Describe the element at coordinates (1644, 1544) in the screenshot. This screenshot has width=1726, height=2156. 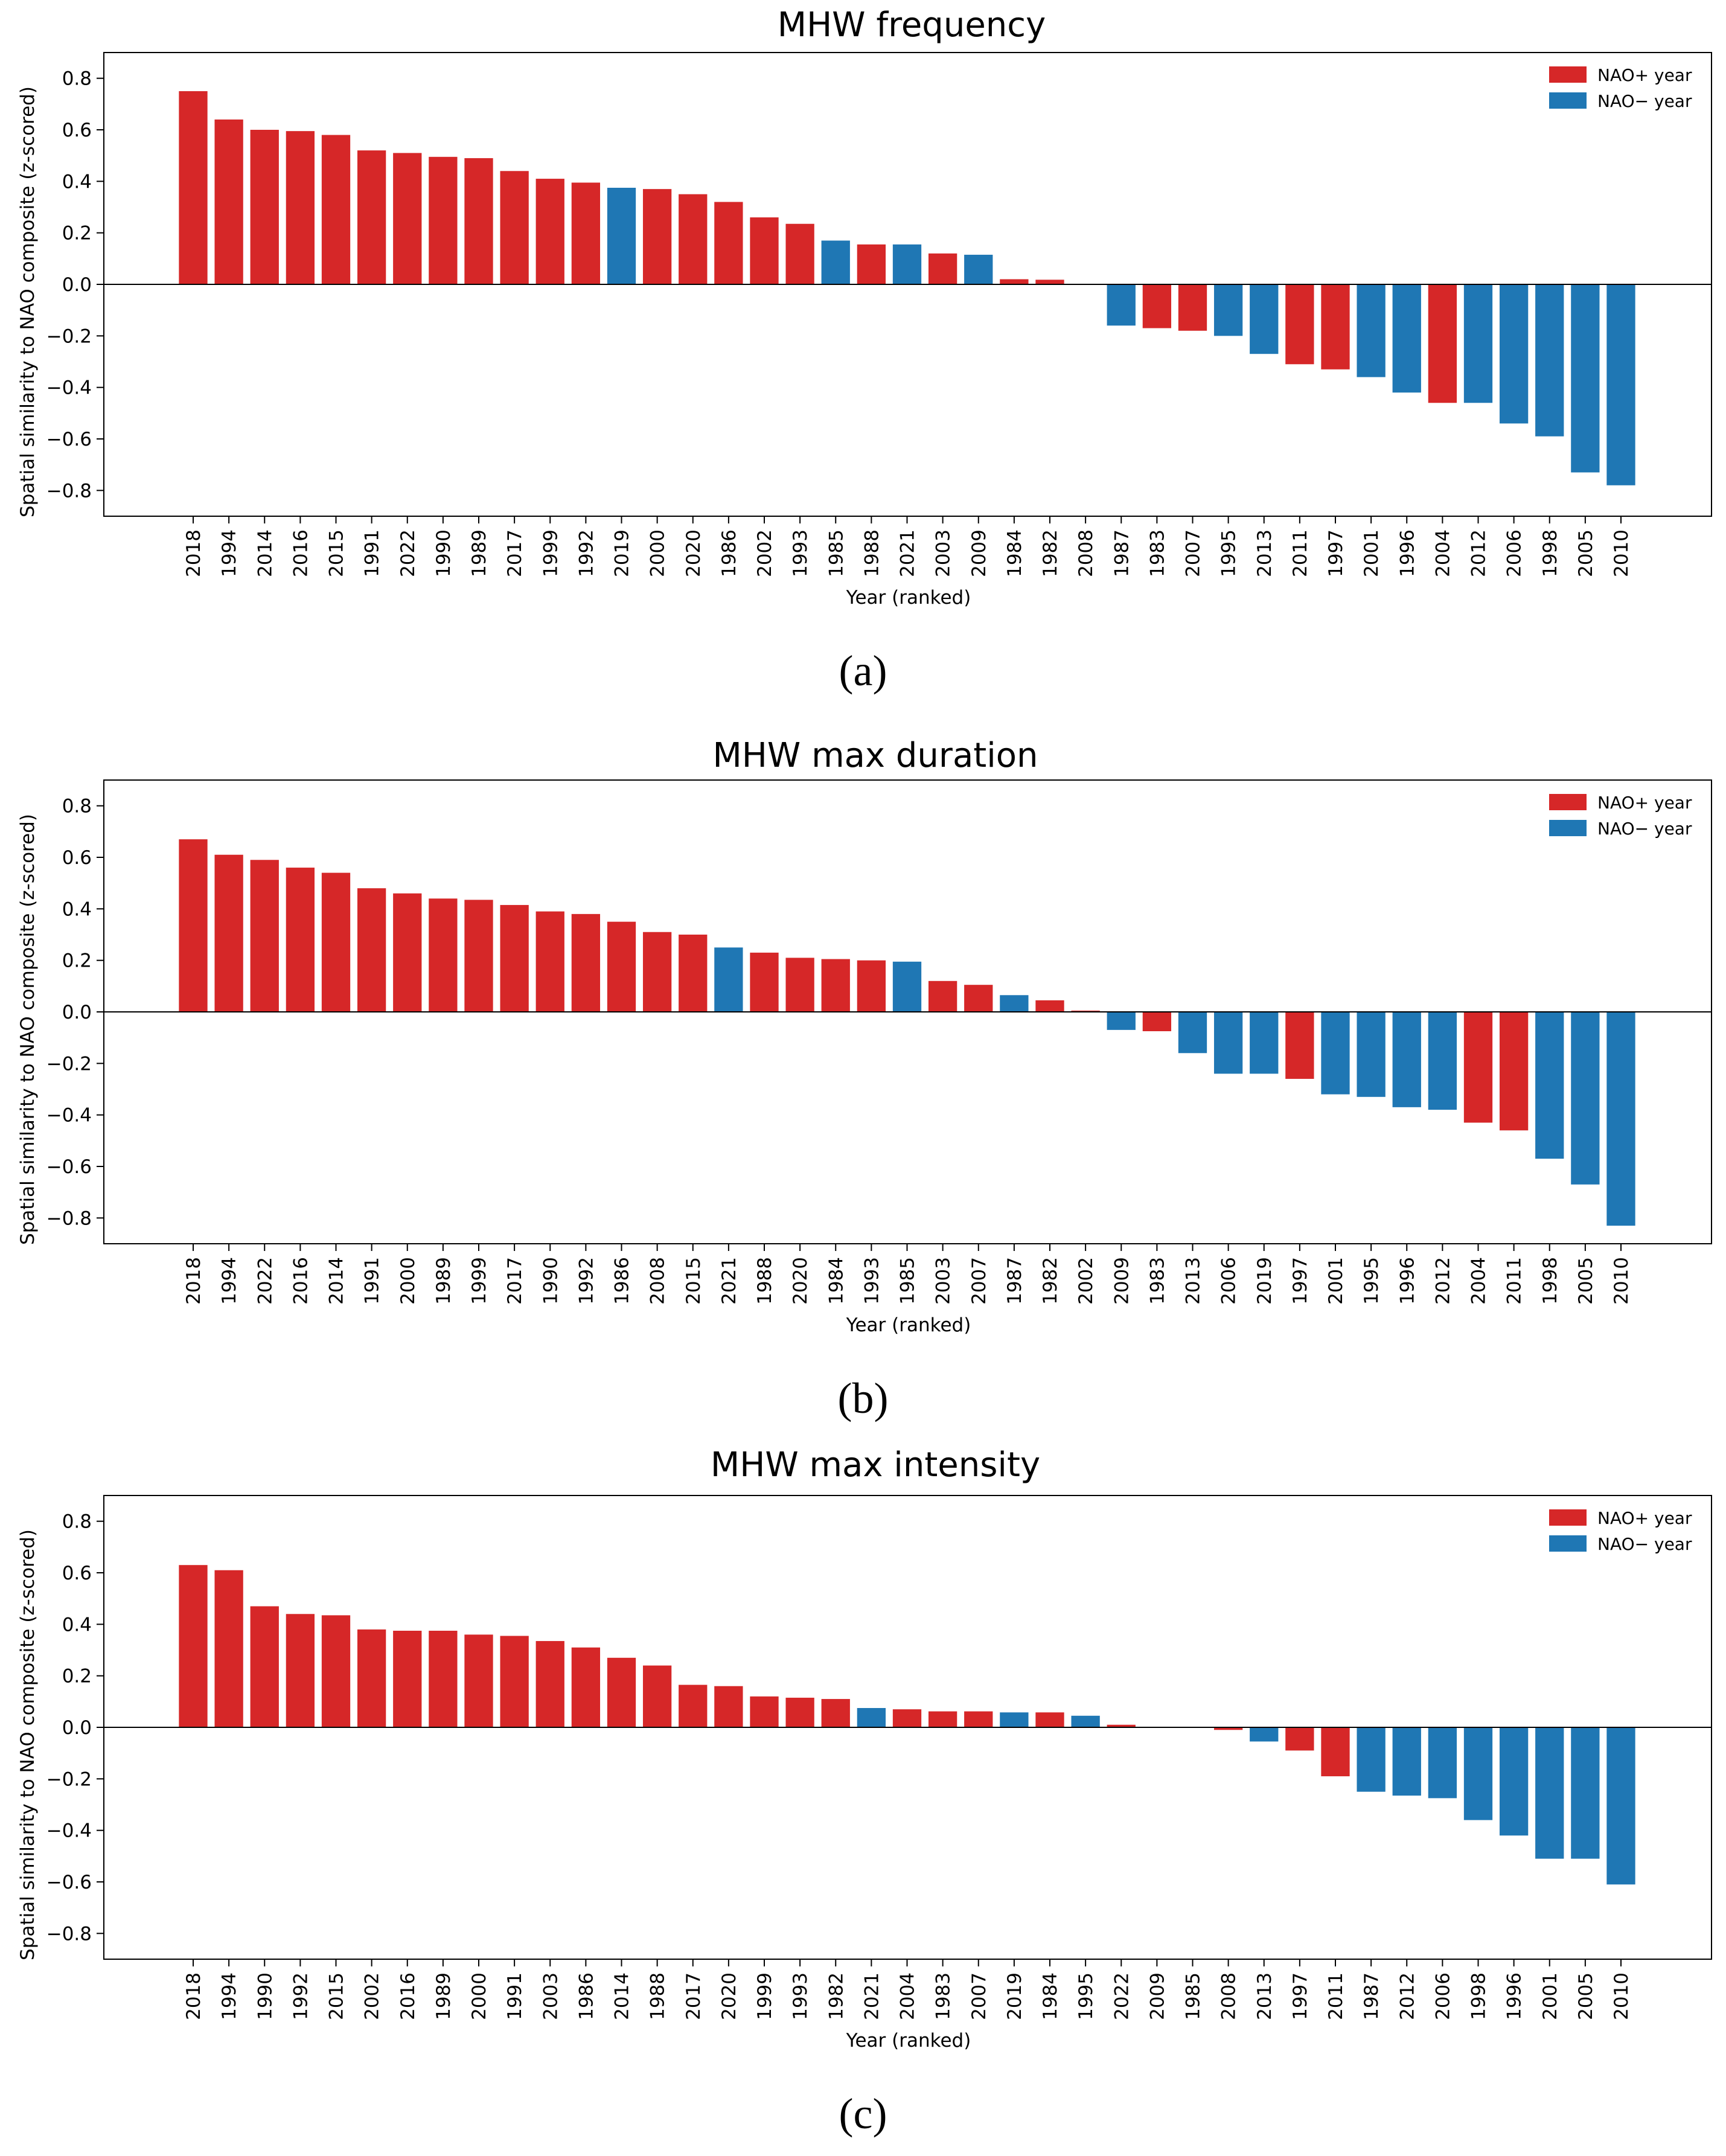
I see `legend-label-nao-neg: NAO− year` at that location.